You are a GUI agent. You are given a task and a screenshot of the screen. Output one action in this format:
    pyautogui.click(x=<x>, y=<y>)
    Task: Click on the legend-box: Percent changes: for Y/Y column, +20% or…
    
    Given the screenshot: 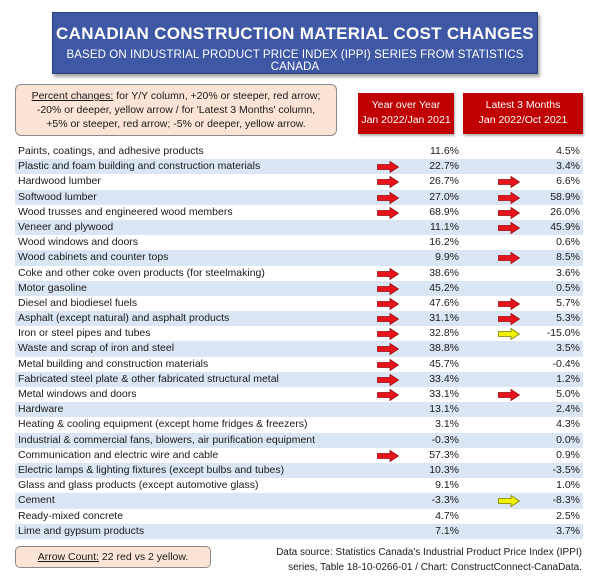 What is the action you would take?
    pyautogui.click(x=176, y=110)
    